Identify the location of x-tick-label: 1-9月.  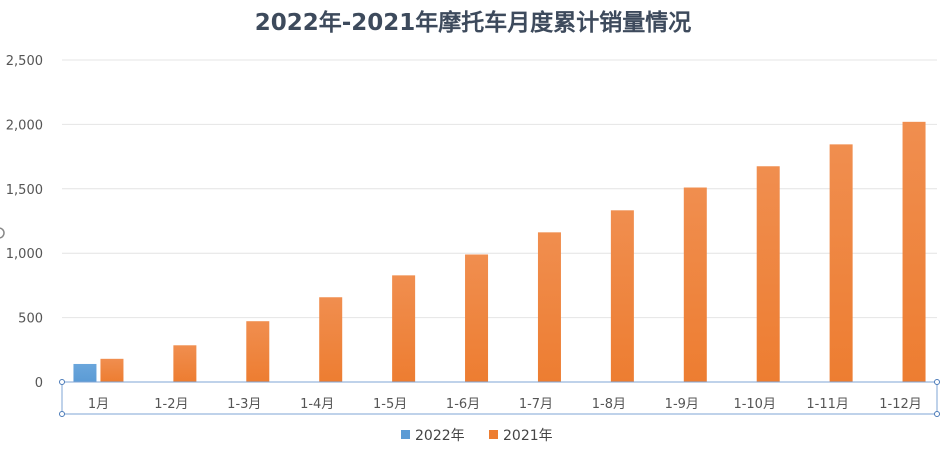
(682, 404).